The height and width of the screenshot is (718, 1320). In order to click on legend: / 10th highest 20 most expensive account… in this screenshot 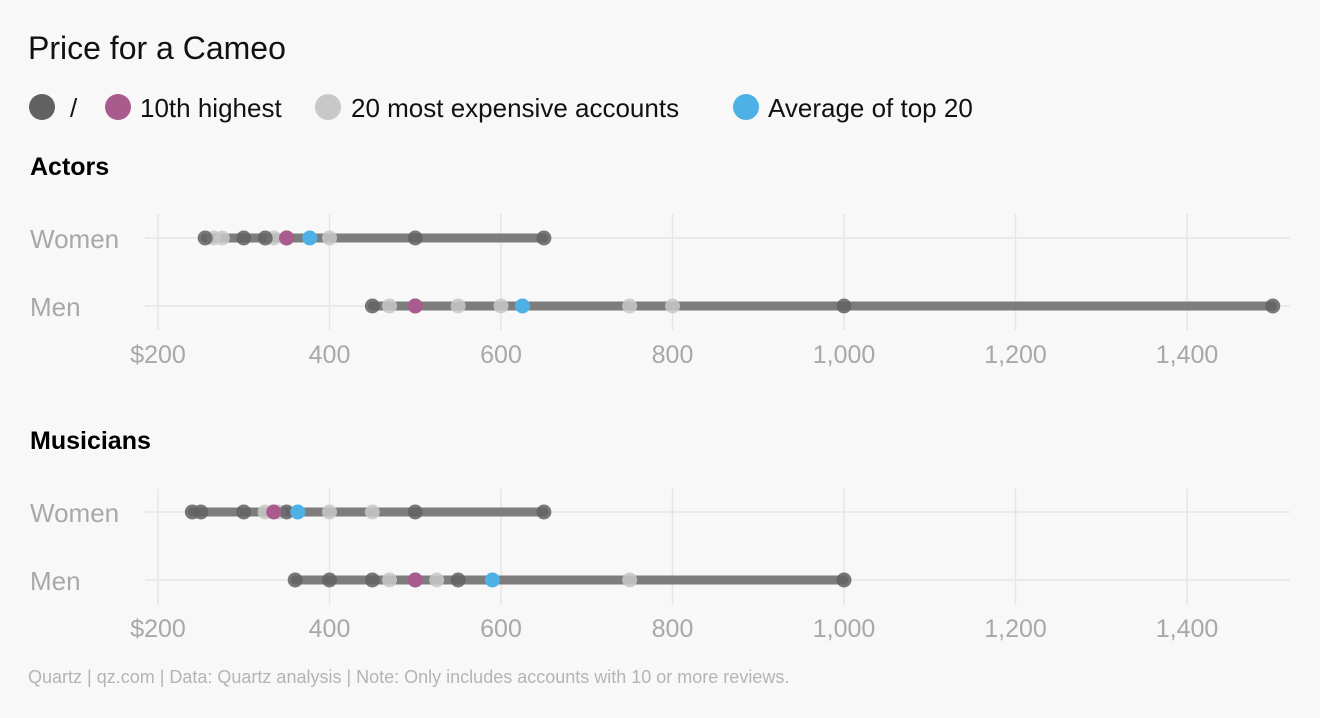, I will do `click(501, 108)`.